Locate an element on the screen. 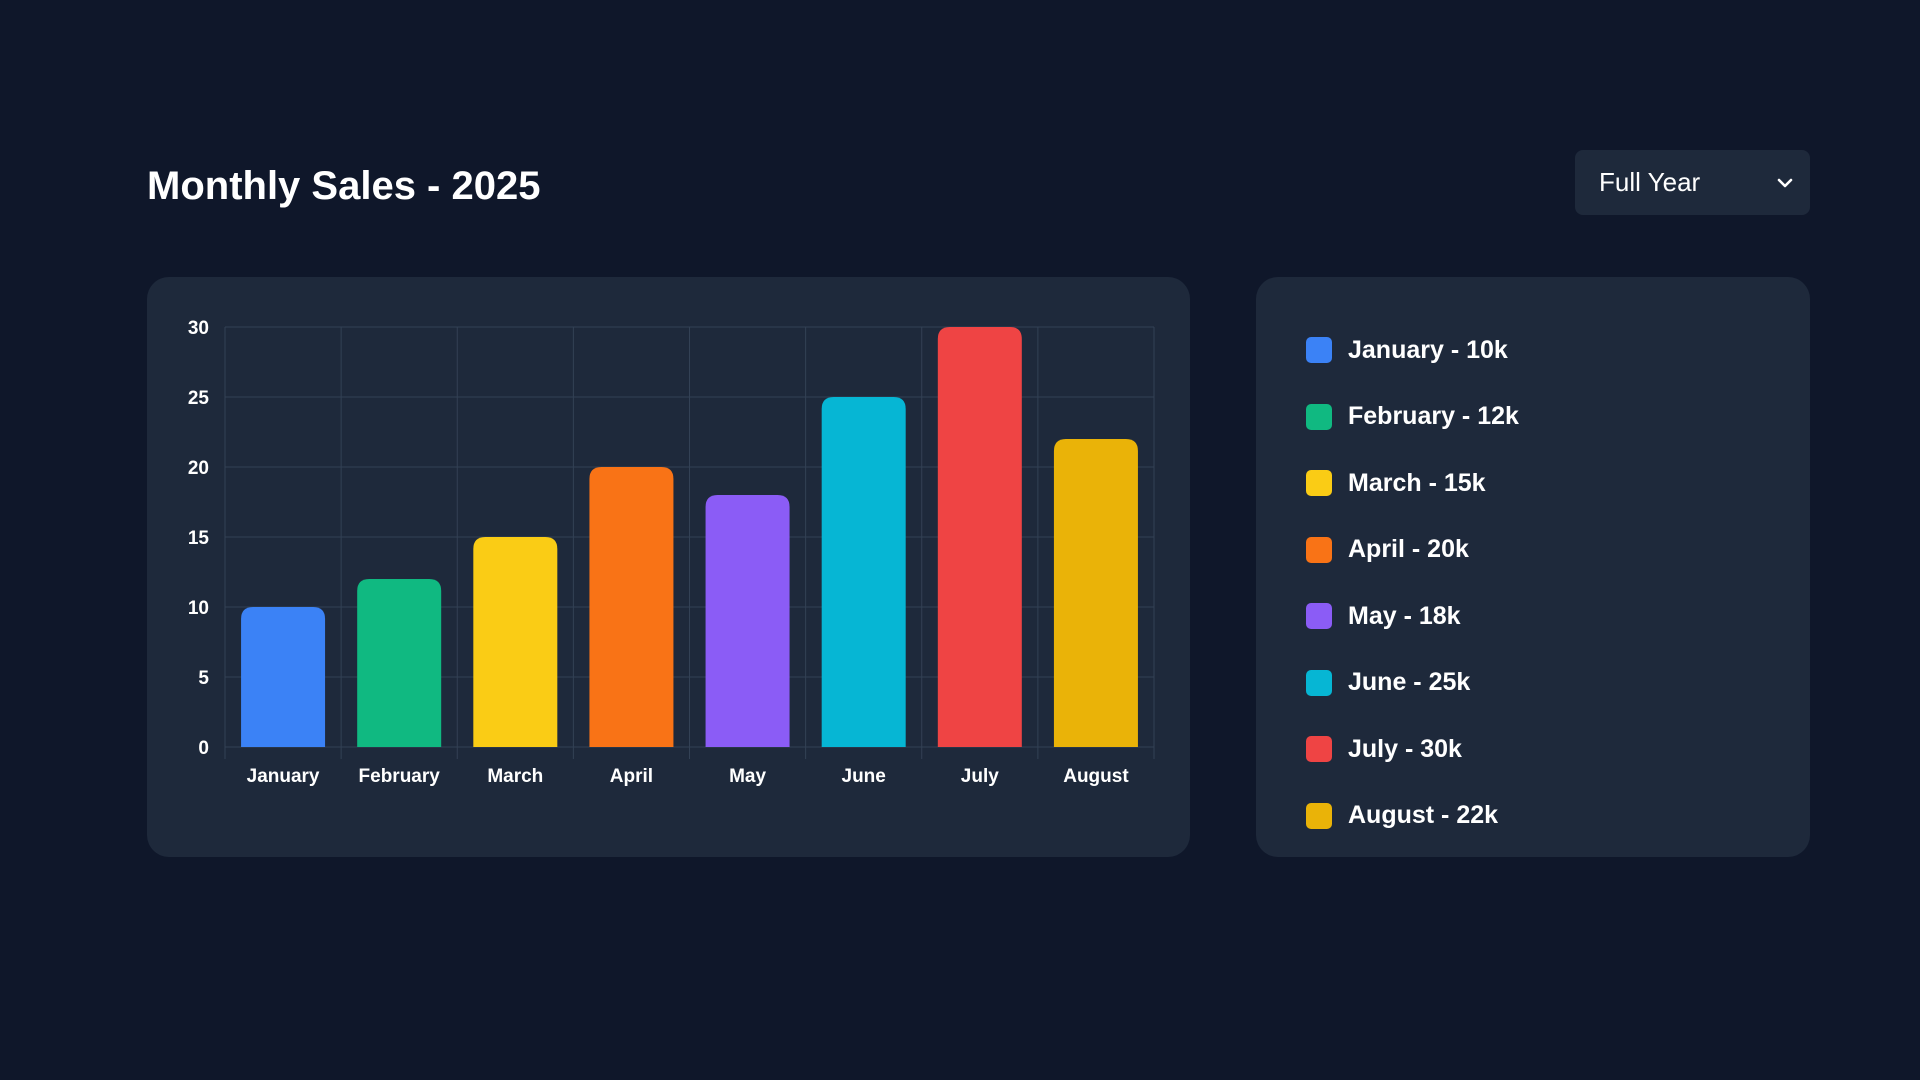 The image size is (1920, 1080). x-tick-label: February is located at coordinates (400, 776).